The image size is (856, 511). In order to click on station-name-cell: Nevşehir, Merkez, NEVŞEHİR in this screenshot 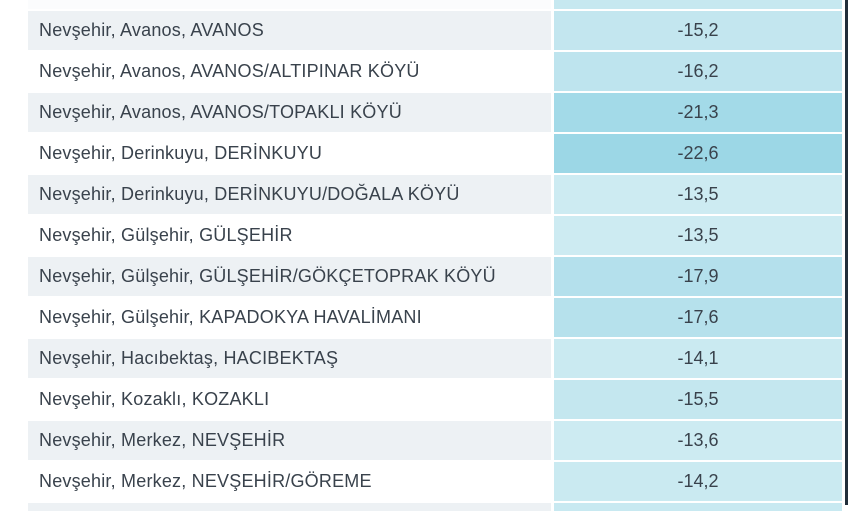, I will do `click(289, 440)`.